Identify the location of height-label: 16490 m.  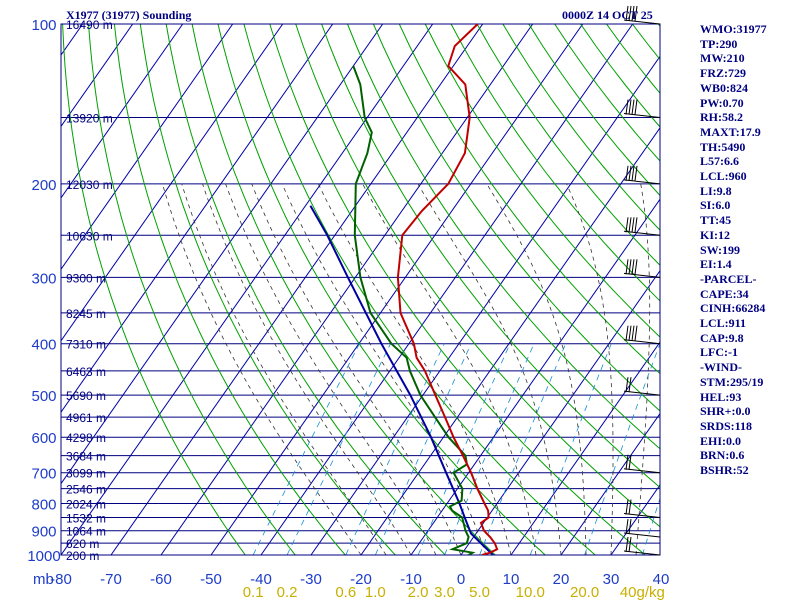
(89, 25).